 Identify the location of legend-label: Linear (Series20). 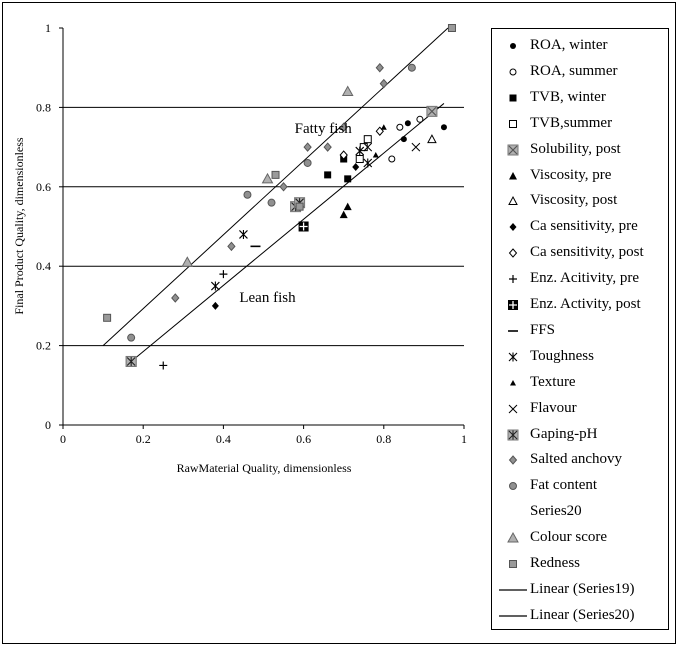
(582, 614).